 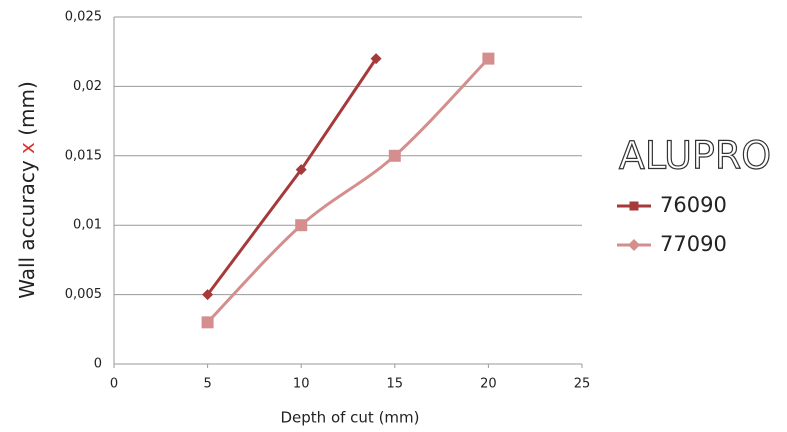 What do you see at coordinates (301, 384) in the screenshot?
I see `x-tick-label: 10` at bounding box center [301, 384].